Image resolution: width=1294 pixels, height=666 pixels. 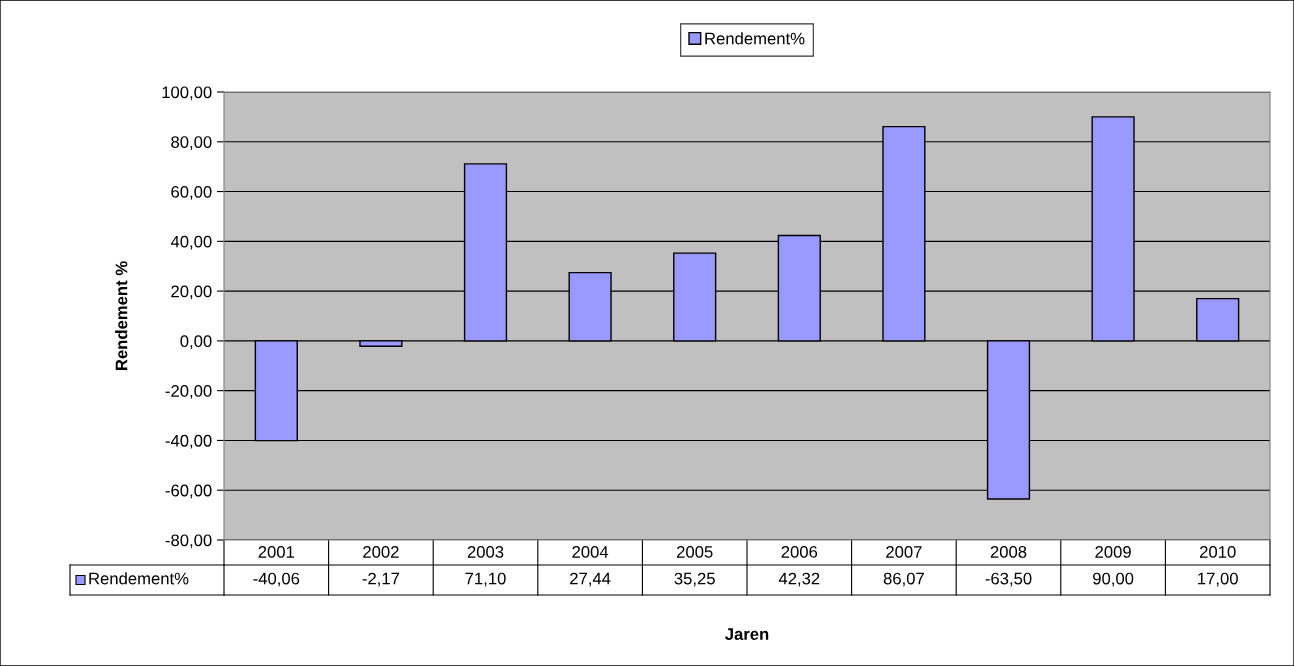 What do you see at coordinates (188, 441) in the screenshot?
I see `y-tick-label: -40,00` at bounding box center [188, 441].